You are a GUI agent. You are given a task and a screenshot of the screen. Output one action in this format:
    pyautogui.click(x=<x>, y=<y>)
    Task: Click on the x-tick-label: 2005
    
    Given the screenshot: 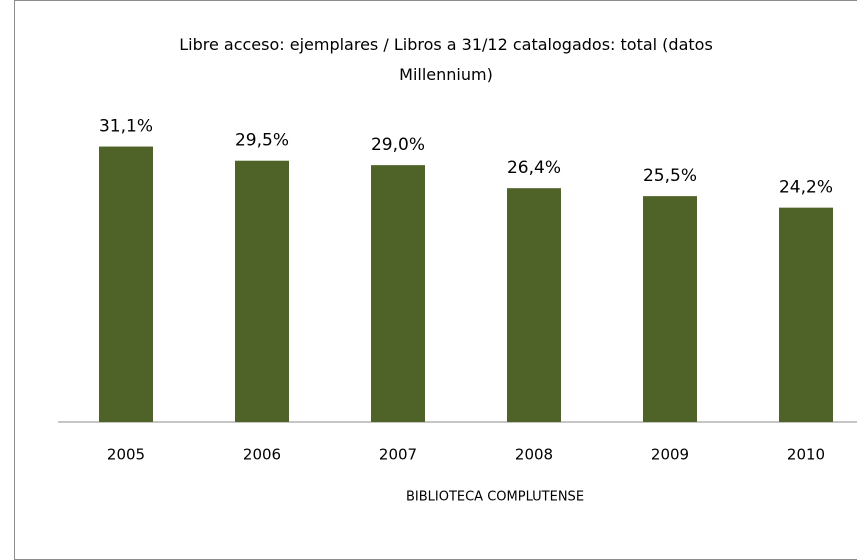 What is the action you would take?
    pyautogui.click(x=126, y=455)
    